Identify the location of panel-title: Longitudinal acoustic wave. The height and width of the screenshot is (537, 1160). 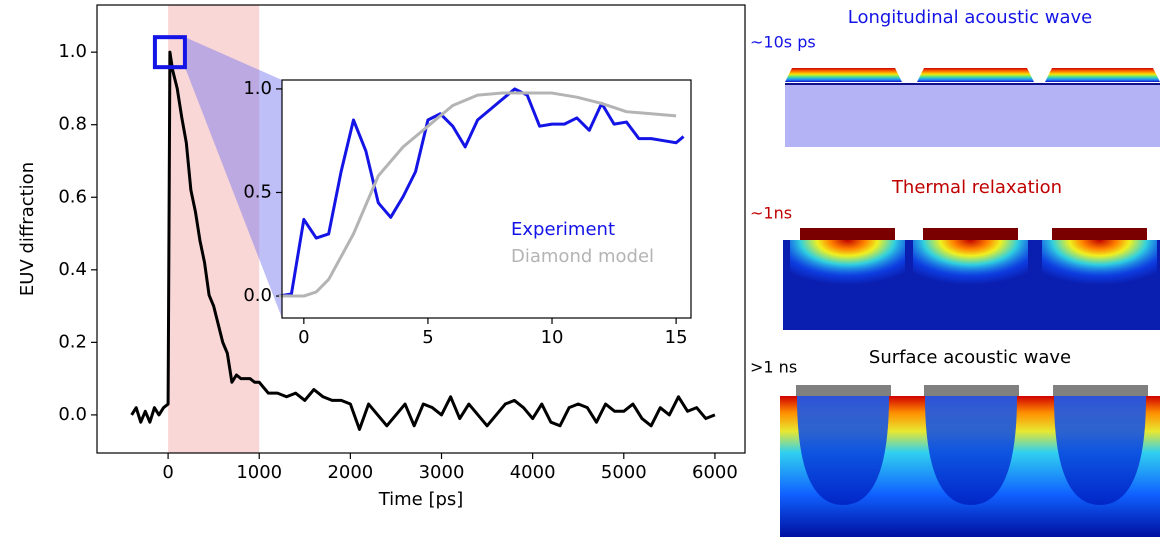
(970, 17).